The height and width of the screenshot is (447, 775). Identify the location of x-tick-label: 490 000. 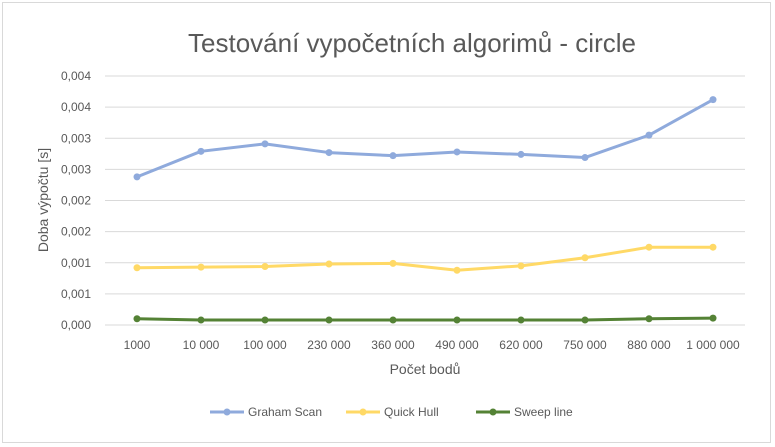
(457, 345).